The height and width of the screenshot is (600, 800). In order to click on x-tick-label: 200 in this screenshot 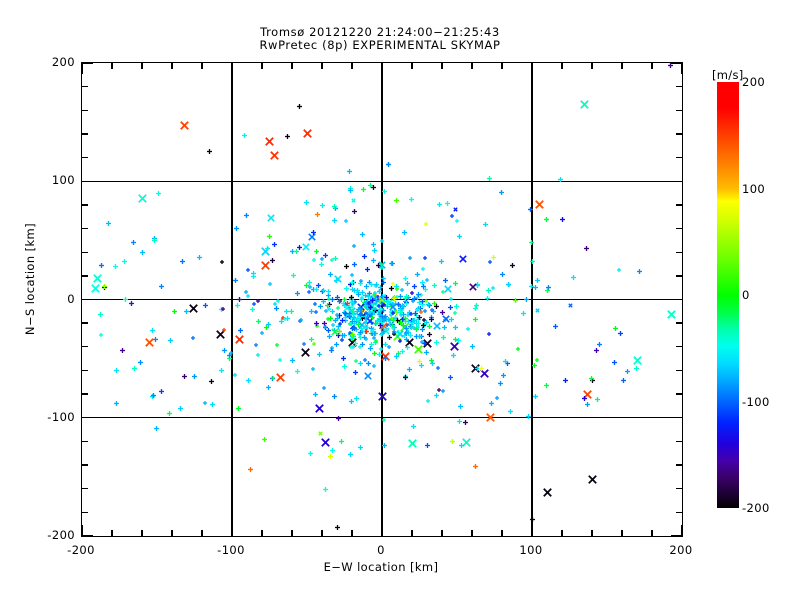, I will do `click(681, 550)`.